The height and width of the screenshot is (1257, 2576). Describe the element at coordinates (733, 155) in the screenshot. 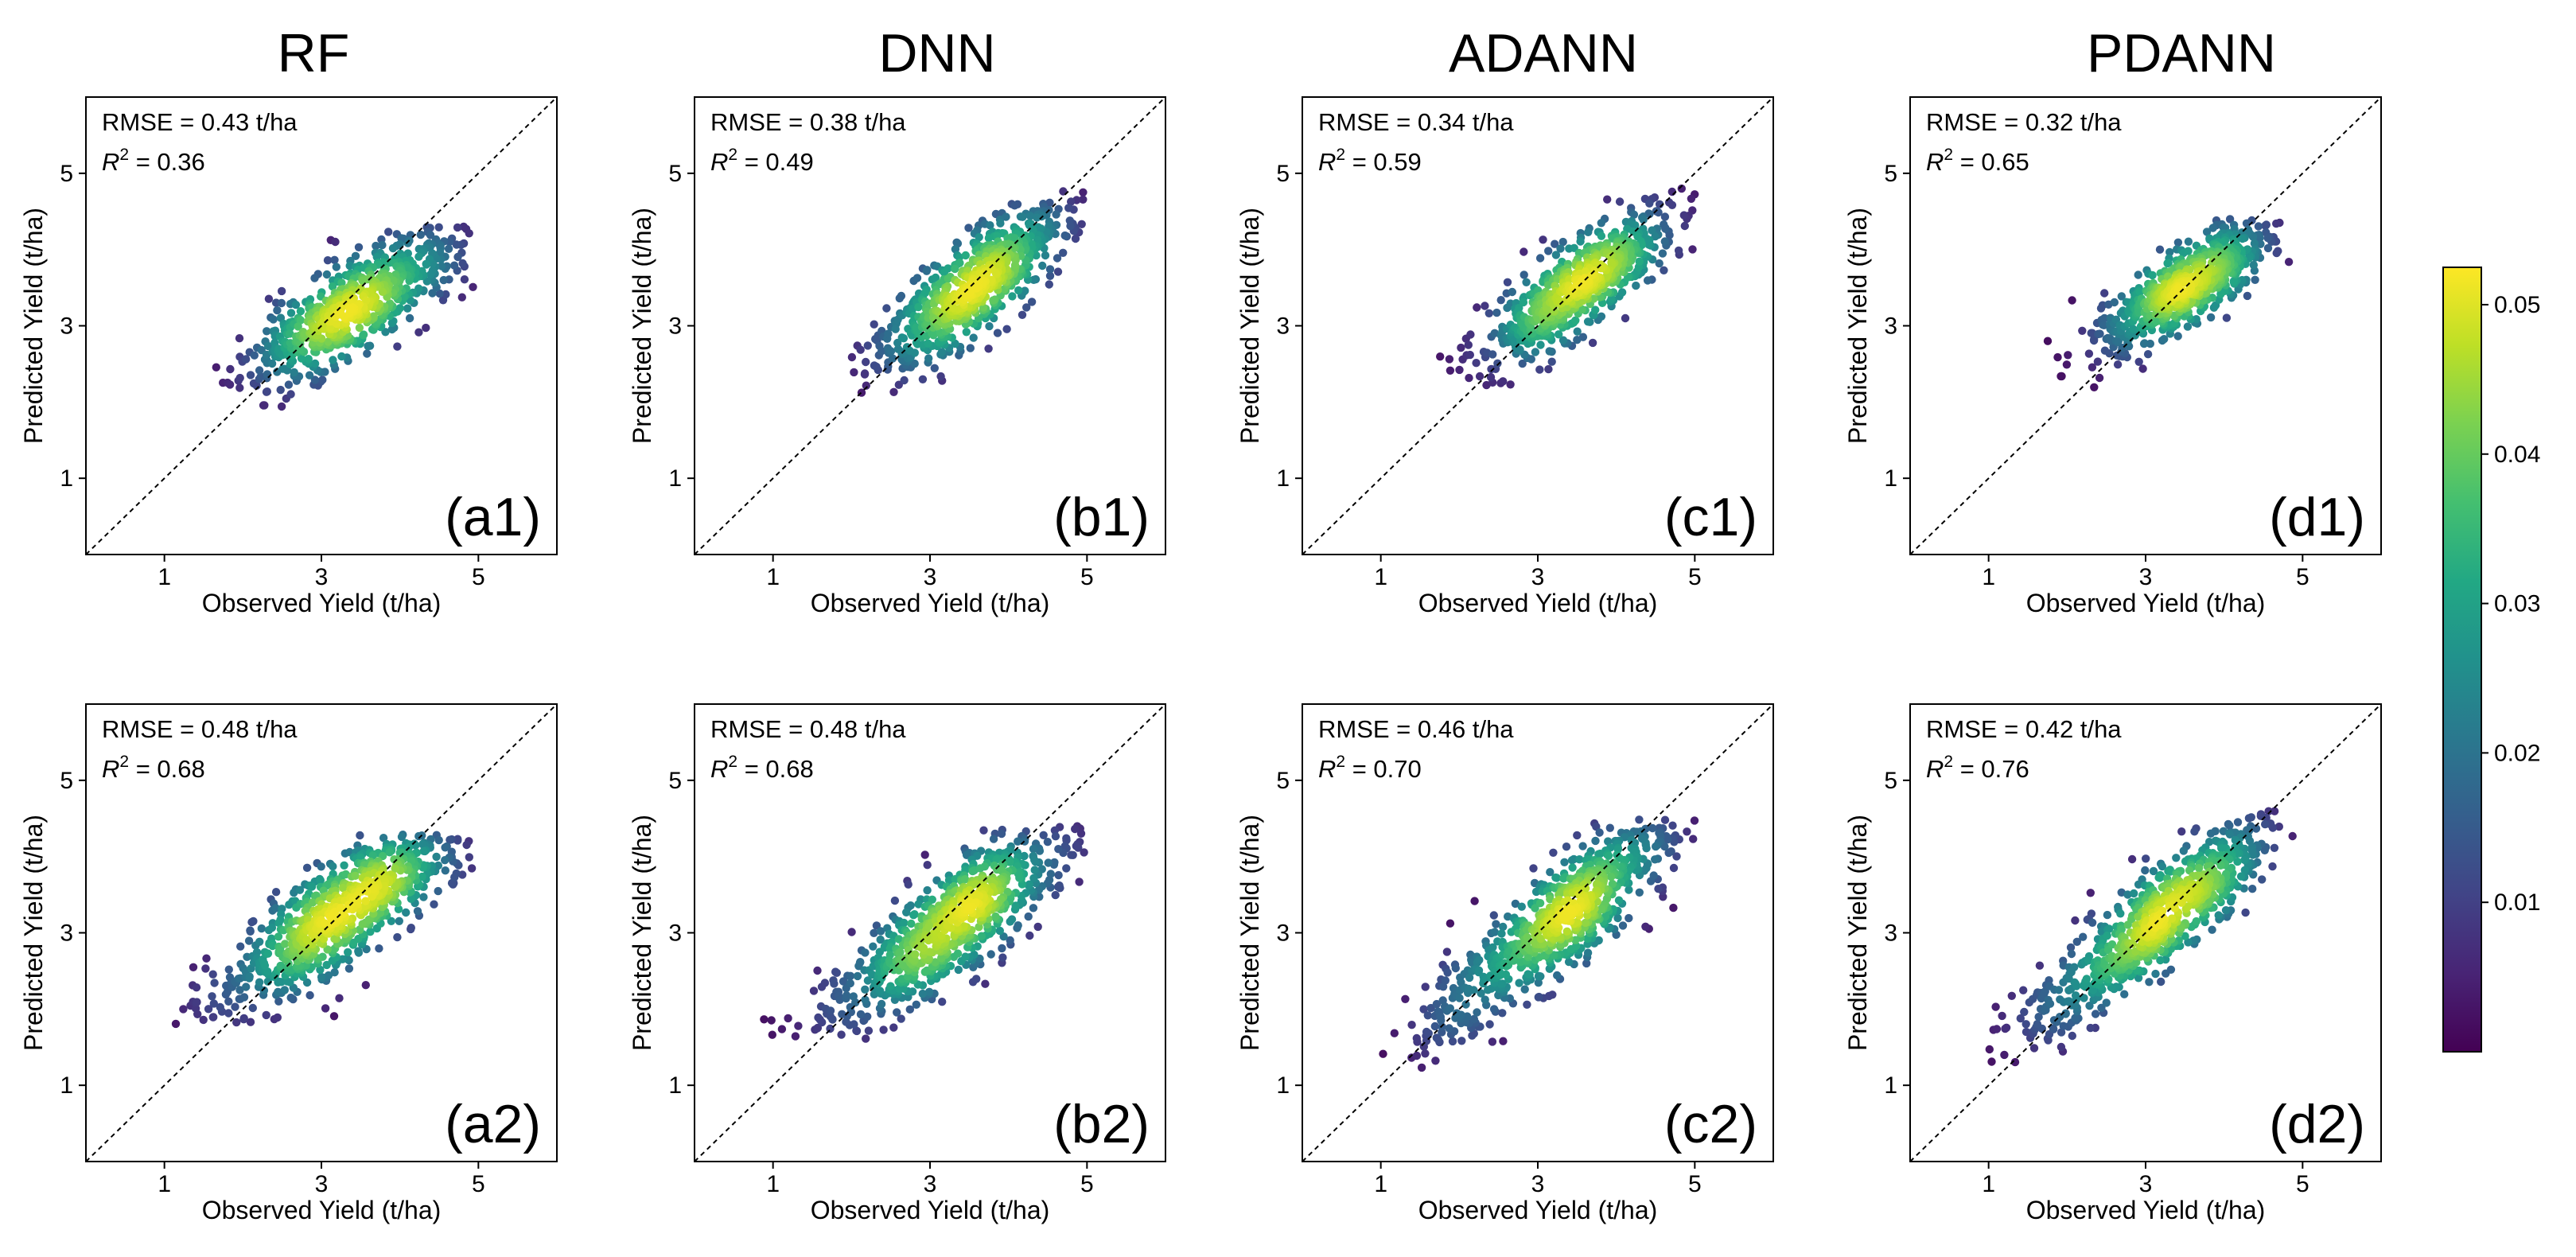

I see `r2-superscript: 2` at that location.